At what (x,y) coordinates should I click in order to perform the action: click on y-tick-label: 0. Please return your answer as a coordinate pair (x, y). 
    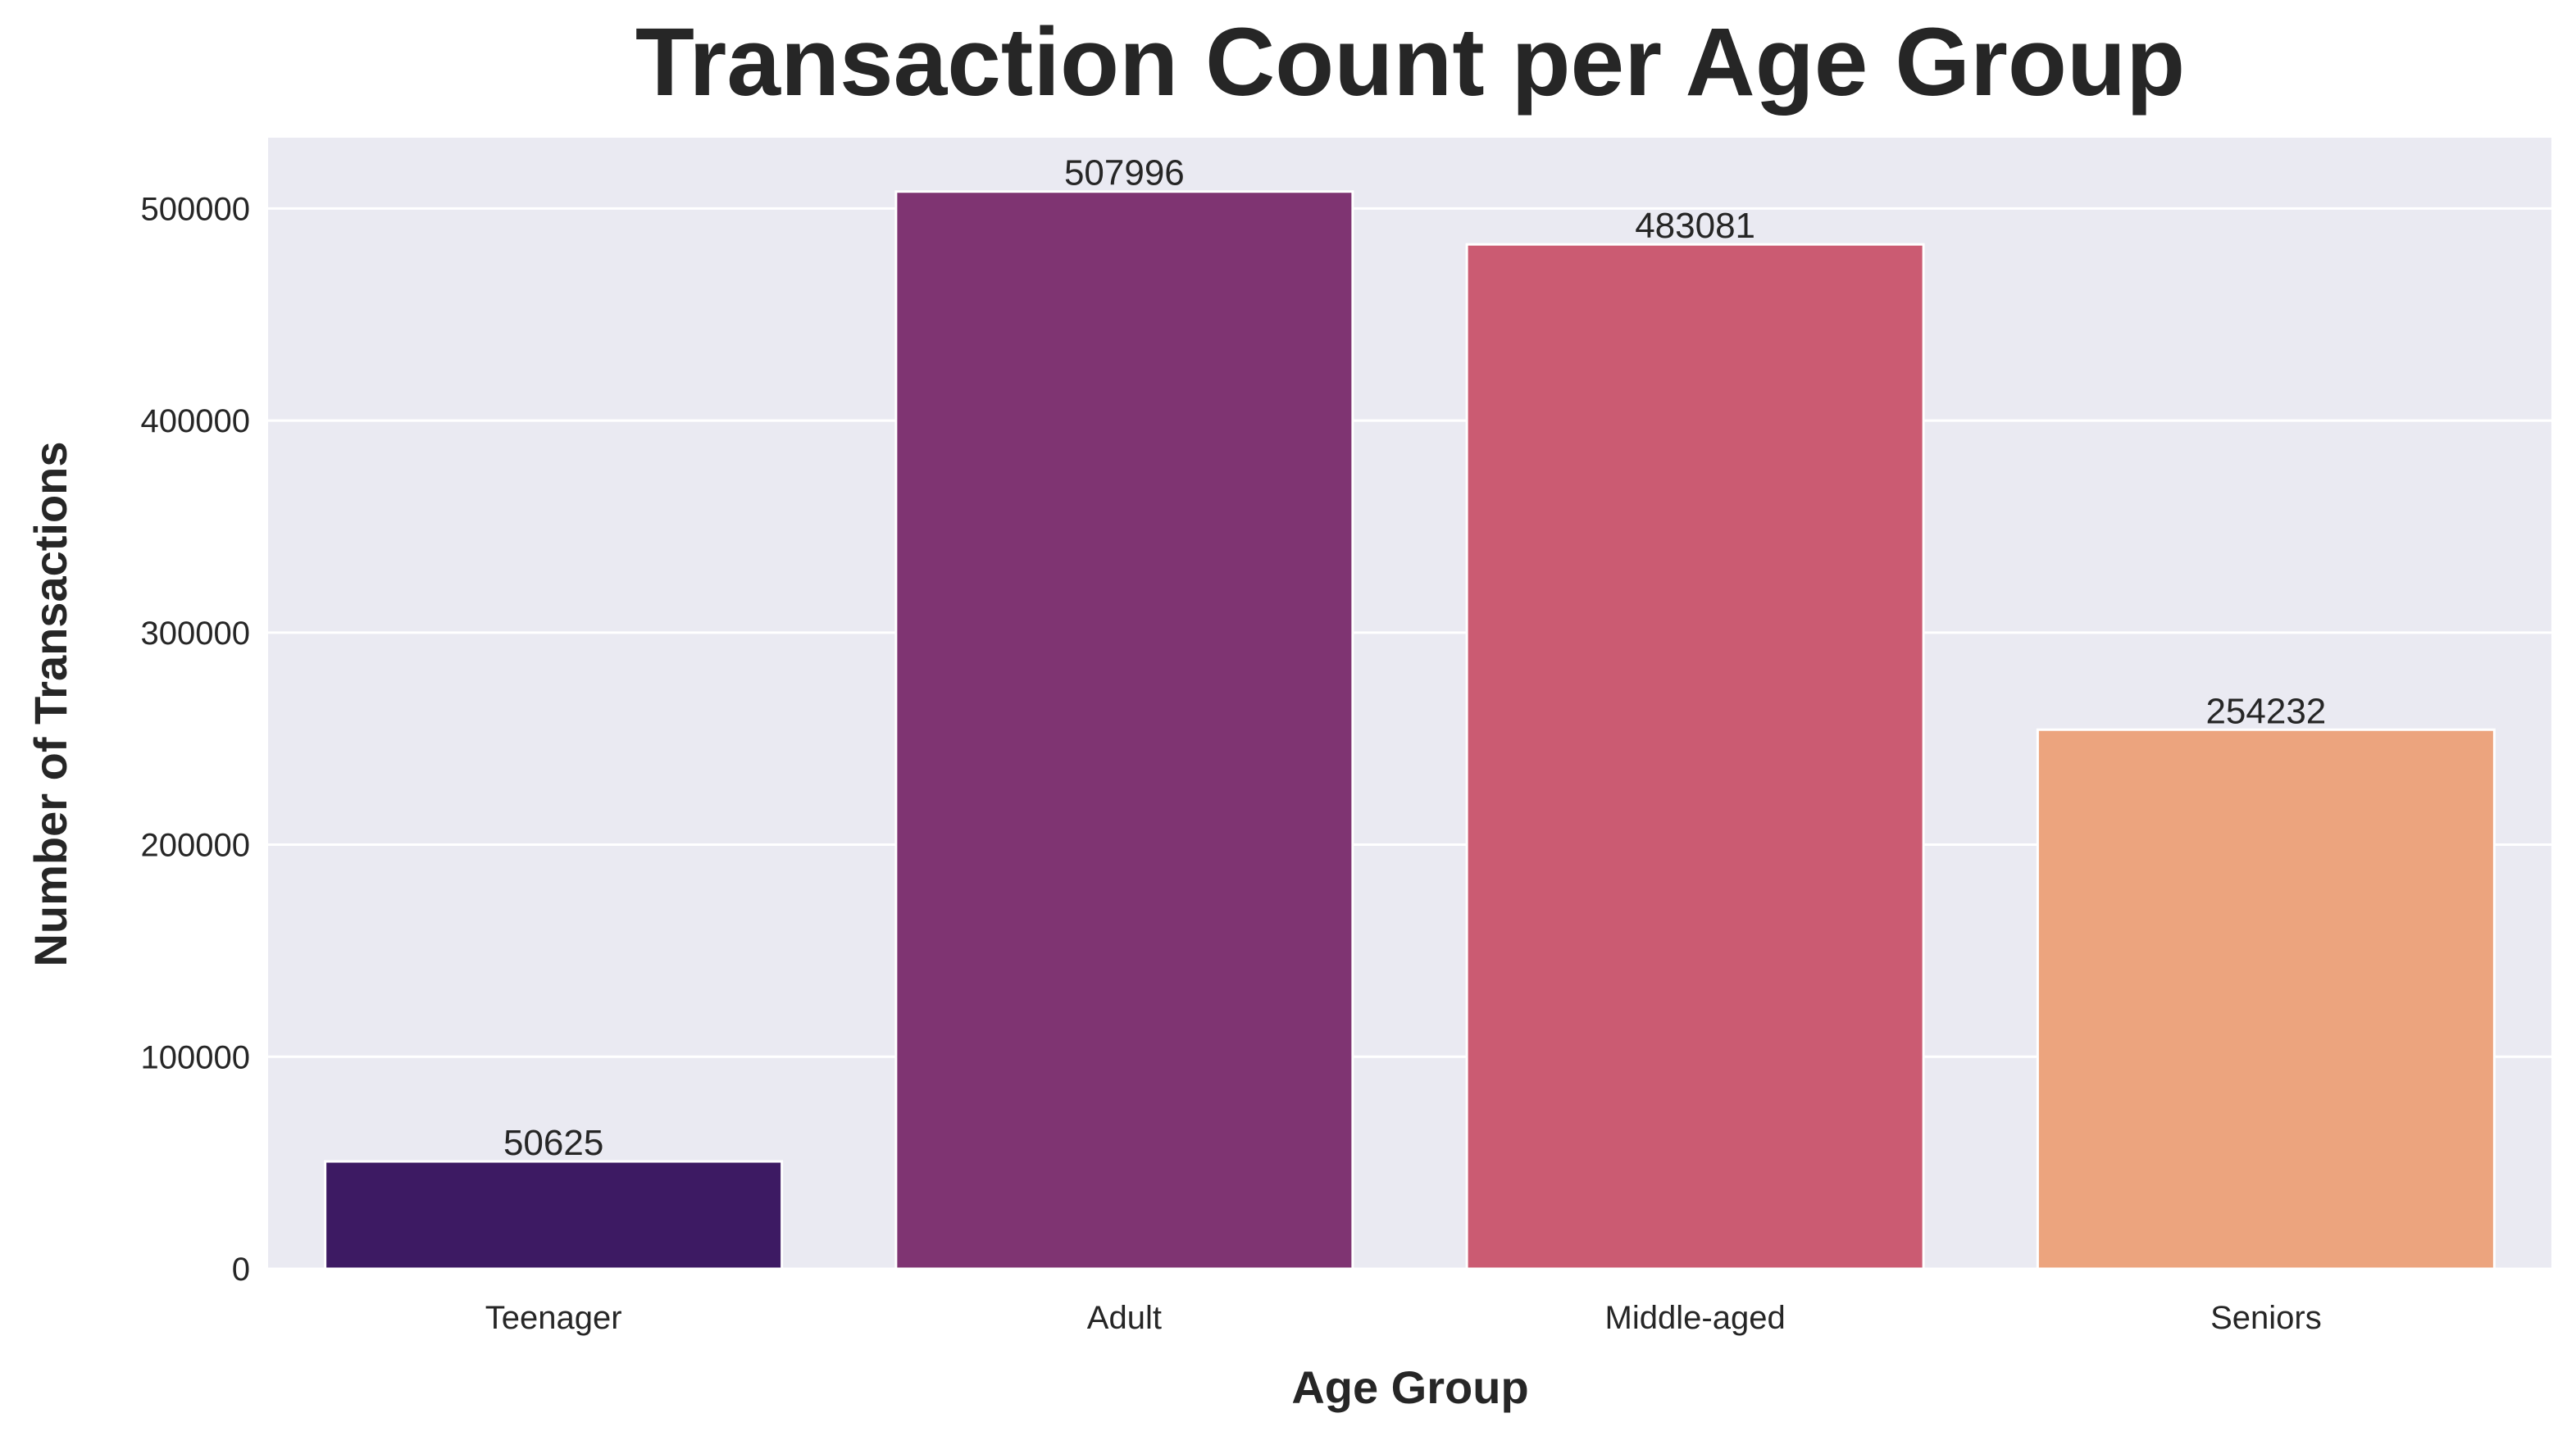
    Looking at the image, I should click on (241, 1270).